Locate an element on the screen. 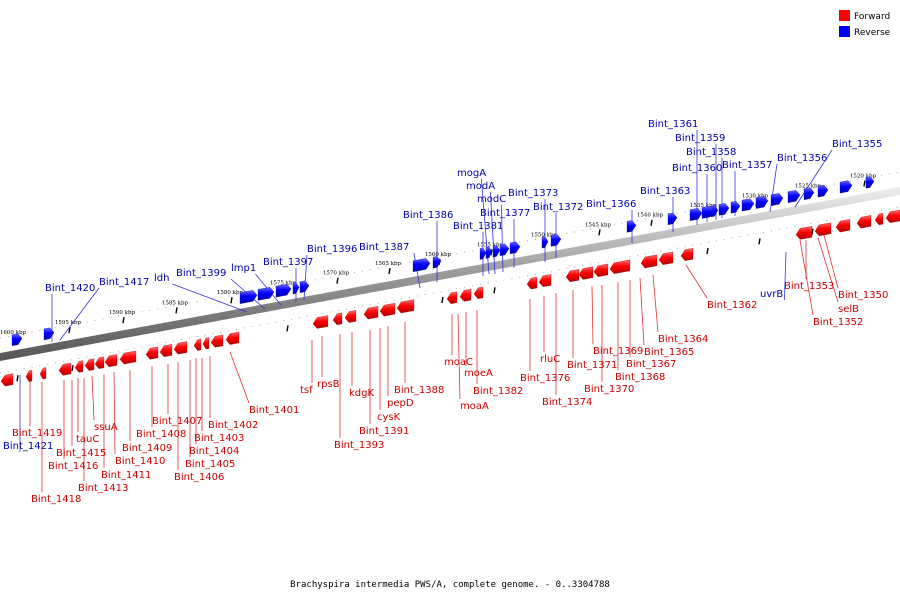 This screenshot has width=900, height=600. gene-label-bint-1377: Bint_1377 is located at coordinates (505, 213).